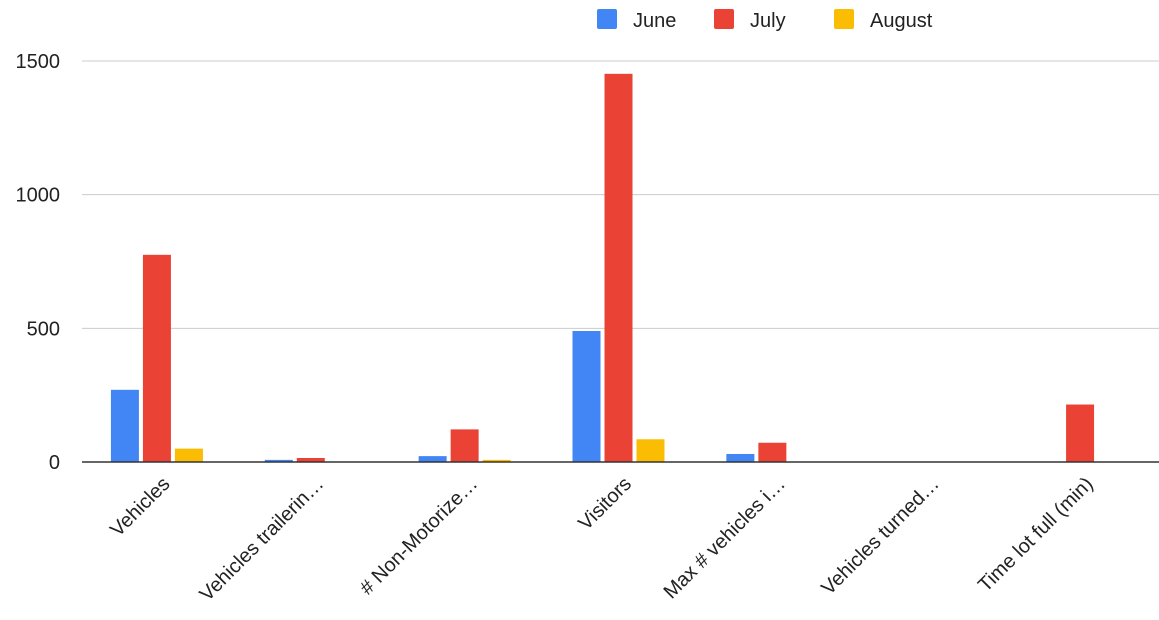 The image size is (1159, 620). What do you see at coordinates (54, 463) in the screenshot?
I see `y-tick-label: 0` at bounding box center [54, 463].